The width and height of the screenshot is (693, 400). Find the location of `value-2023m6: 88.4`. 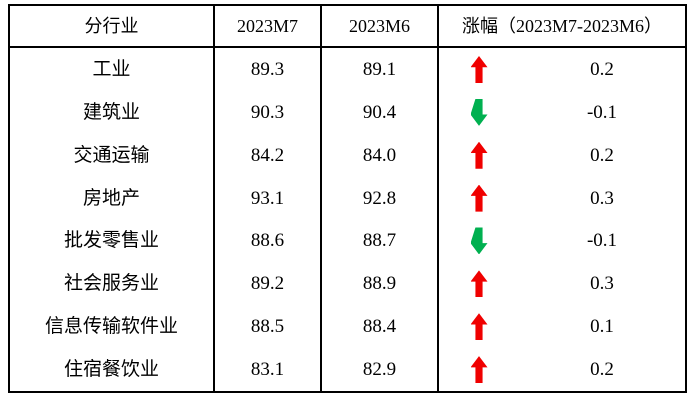

value-2023m6: 88.4 is located at coordinates (380, 327).